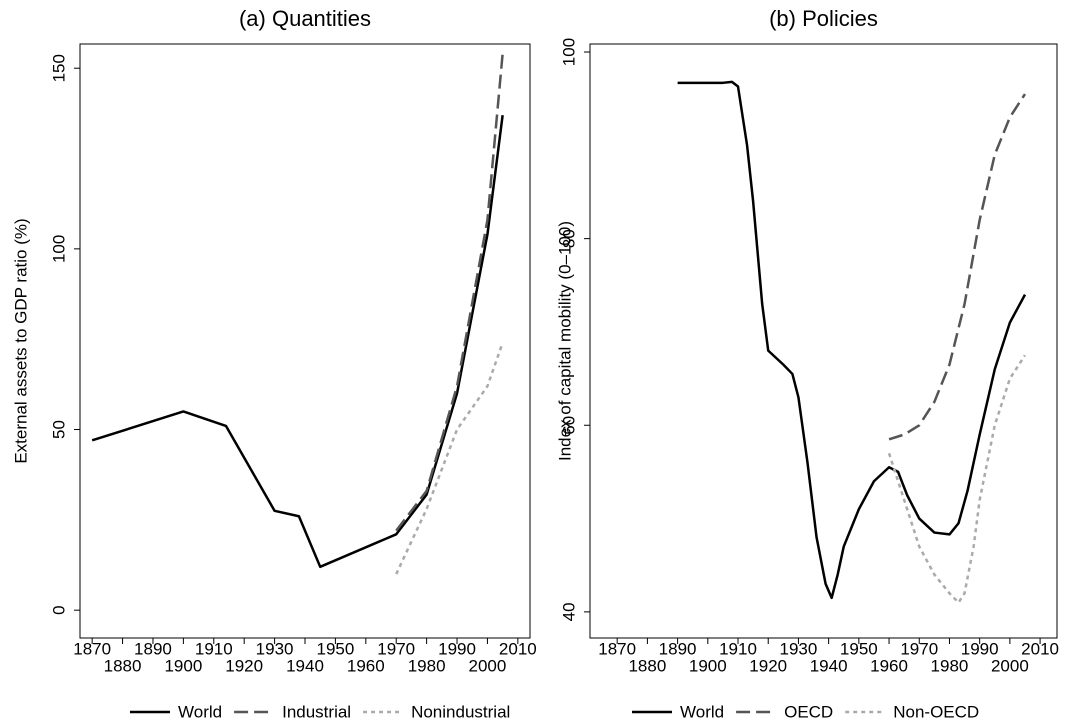  I want to click on y-tick-label: 40, so click(568, 611).